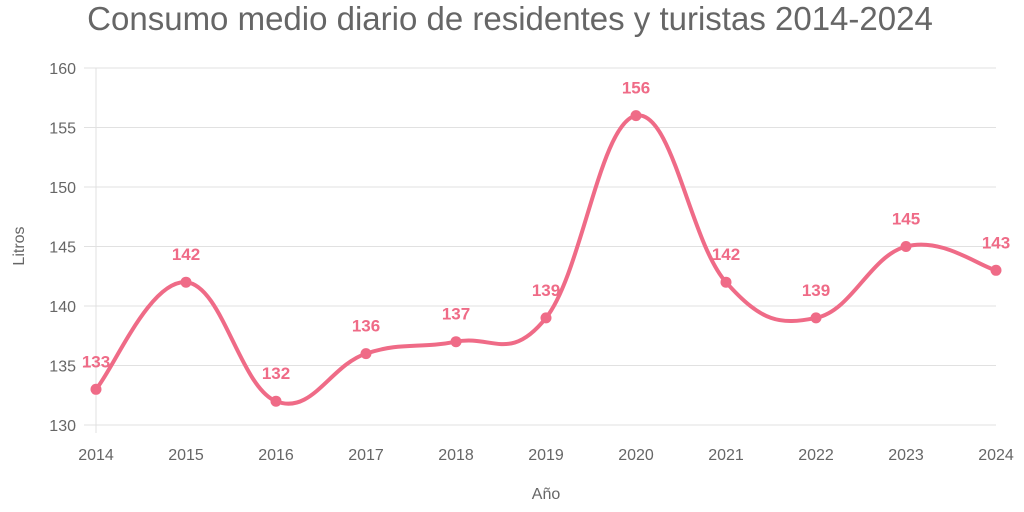  I want to click on x-axis-label: Año, so click(546, 494).